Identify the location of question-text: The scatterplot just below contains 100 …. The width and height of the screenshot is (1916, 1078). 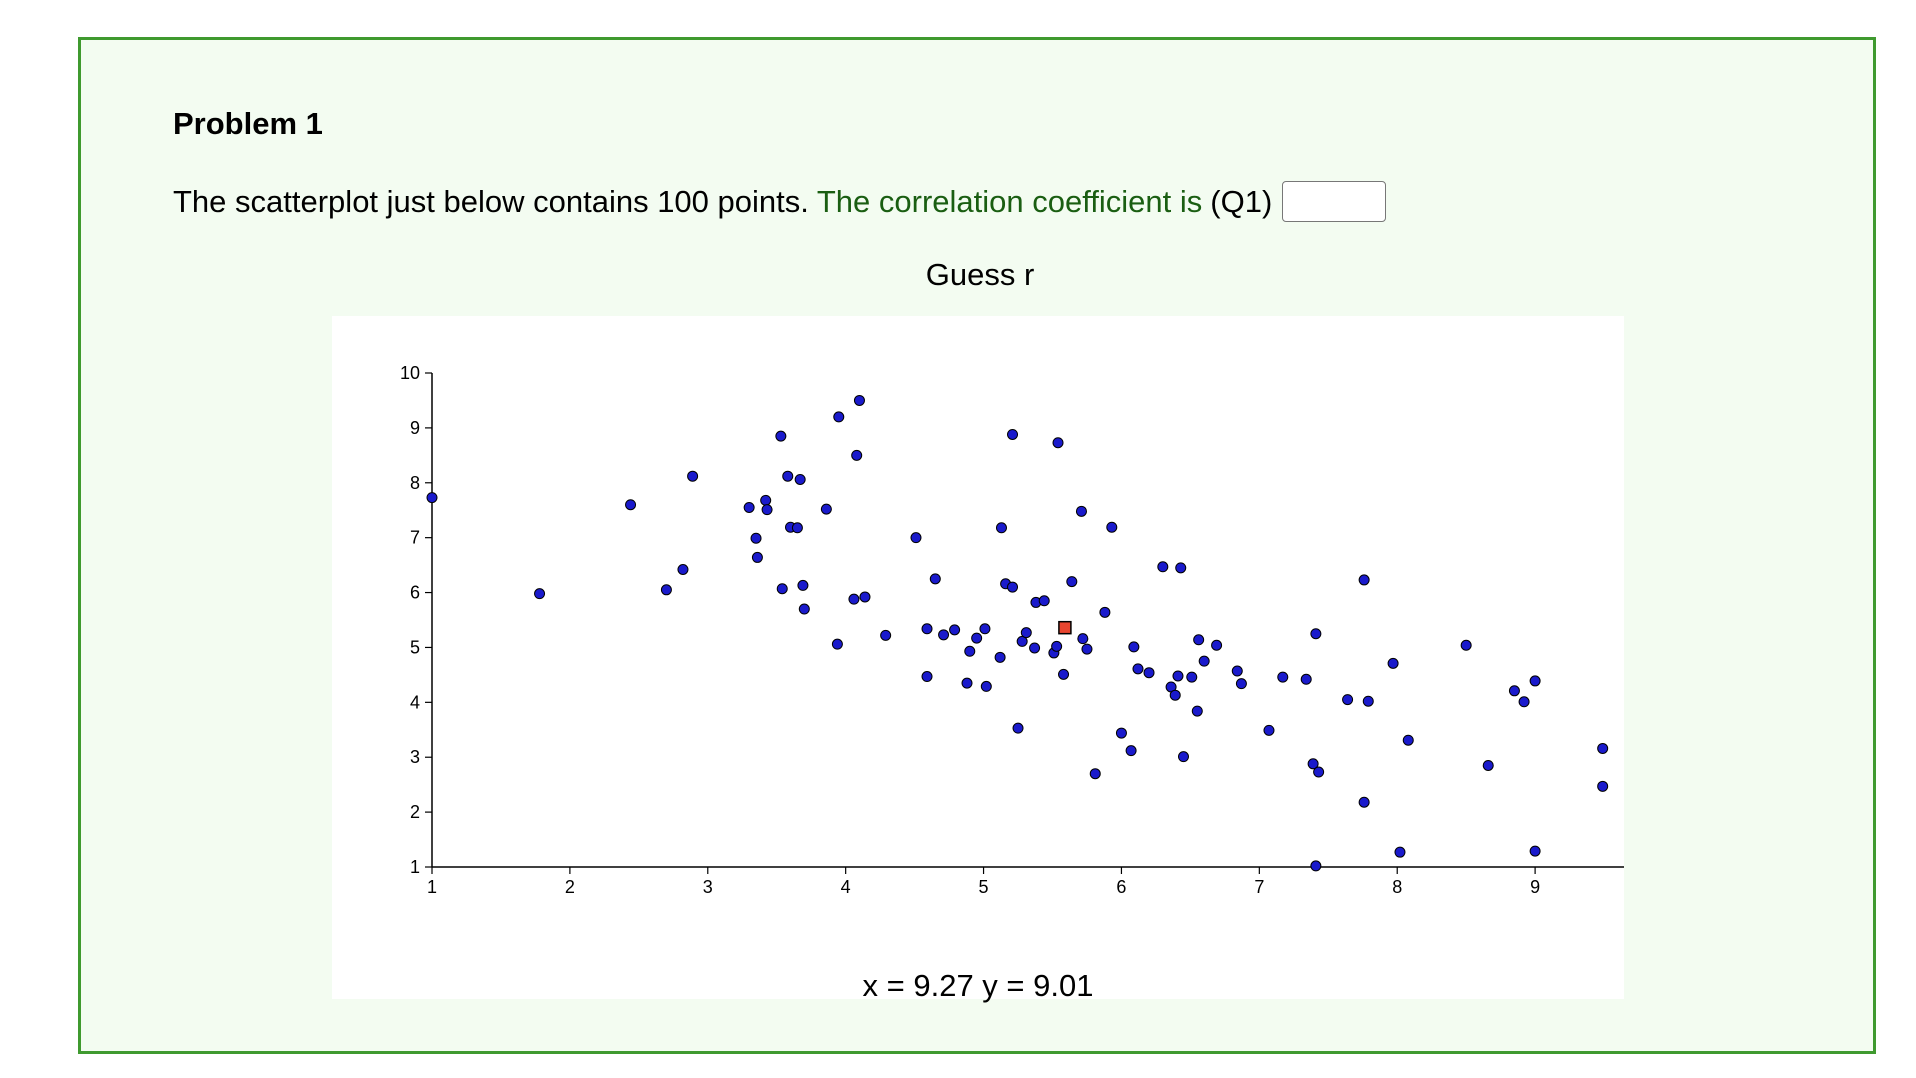
(780, 201).